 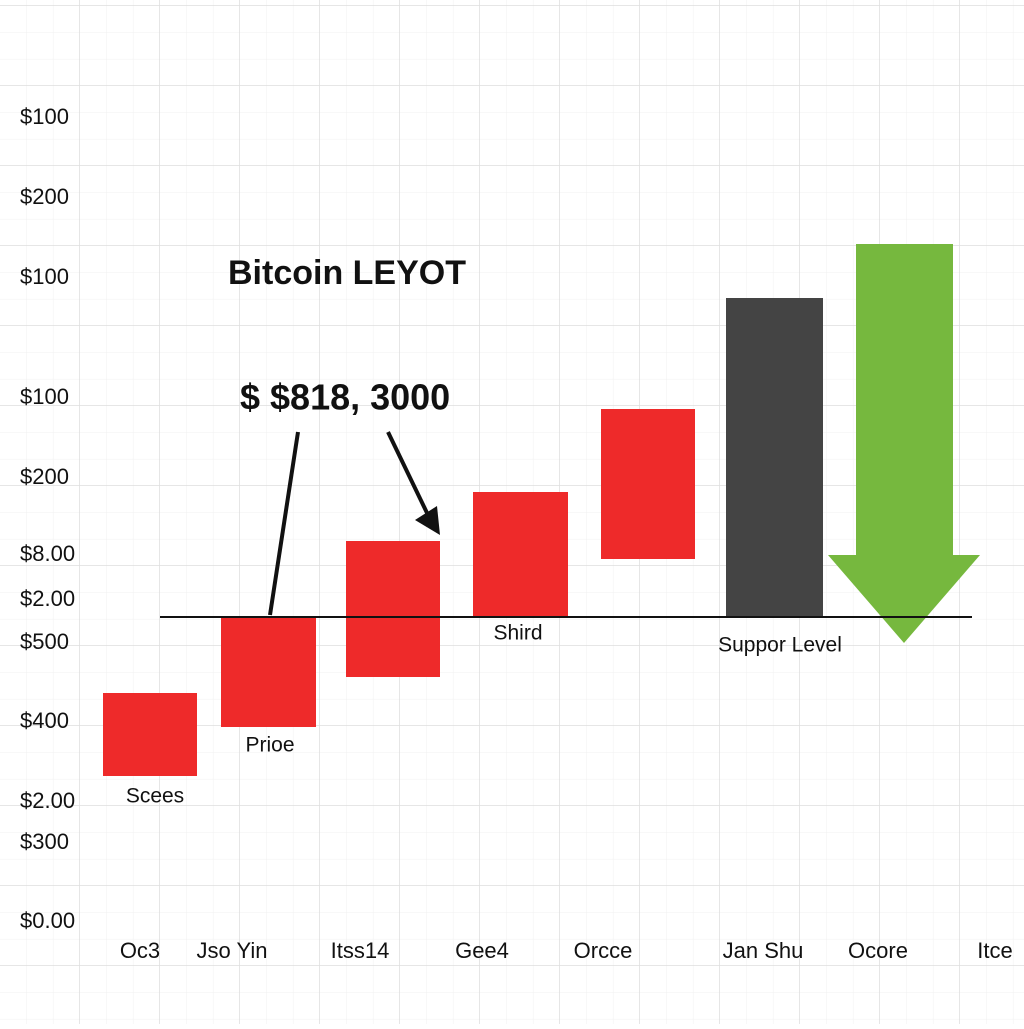 What do you see at coordinates (763, 950) in the screenshot?
I see `x-label: Jan Shu` at bounding box center [763, 950].